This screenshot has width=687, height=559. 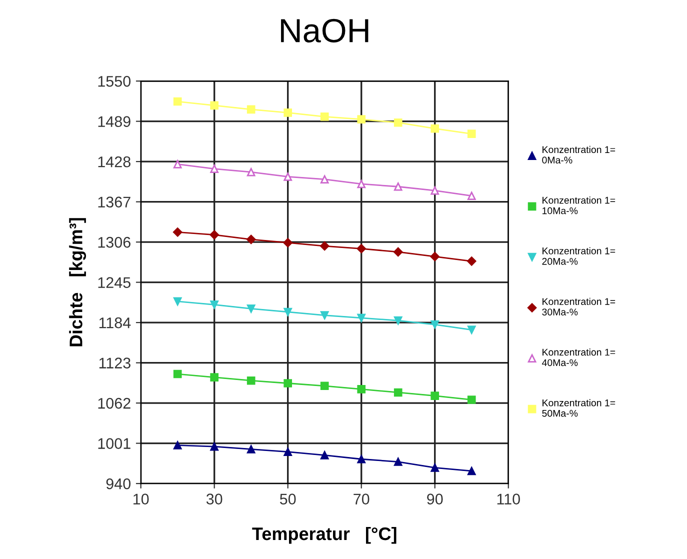 I want to click on x-axis-title: Temperatur [°C], so click(x=324, y=535).